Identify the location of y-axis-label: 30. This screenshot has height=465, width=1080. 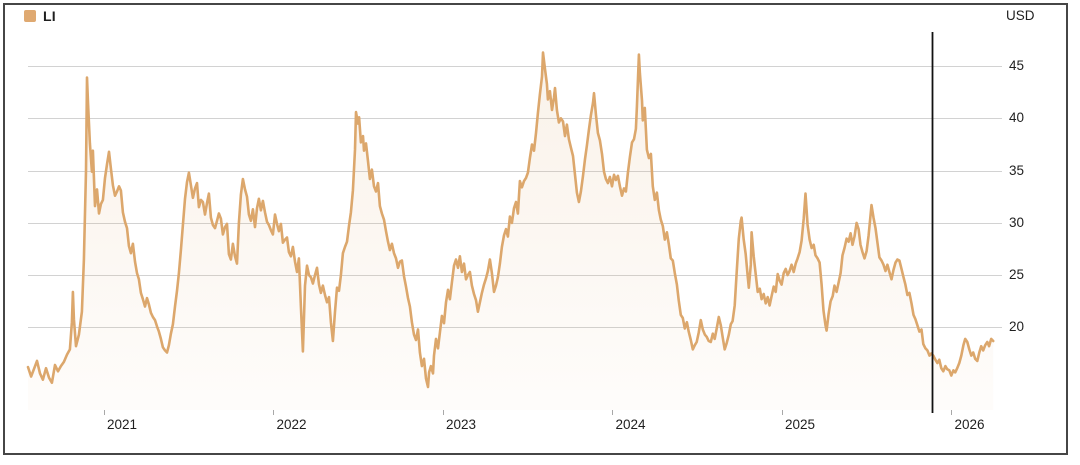
(1017, 222).